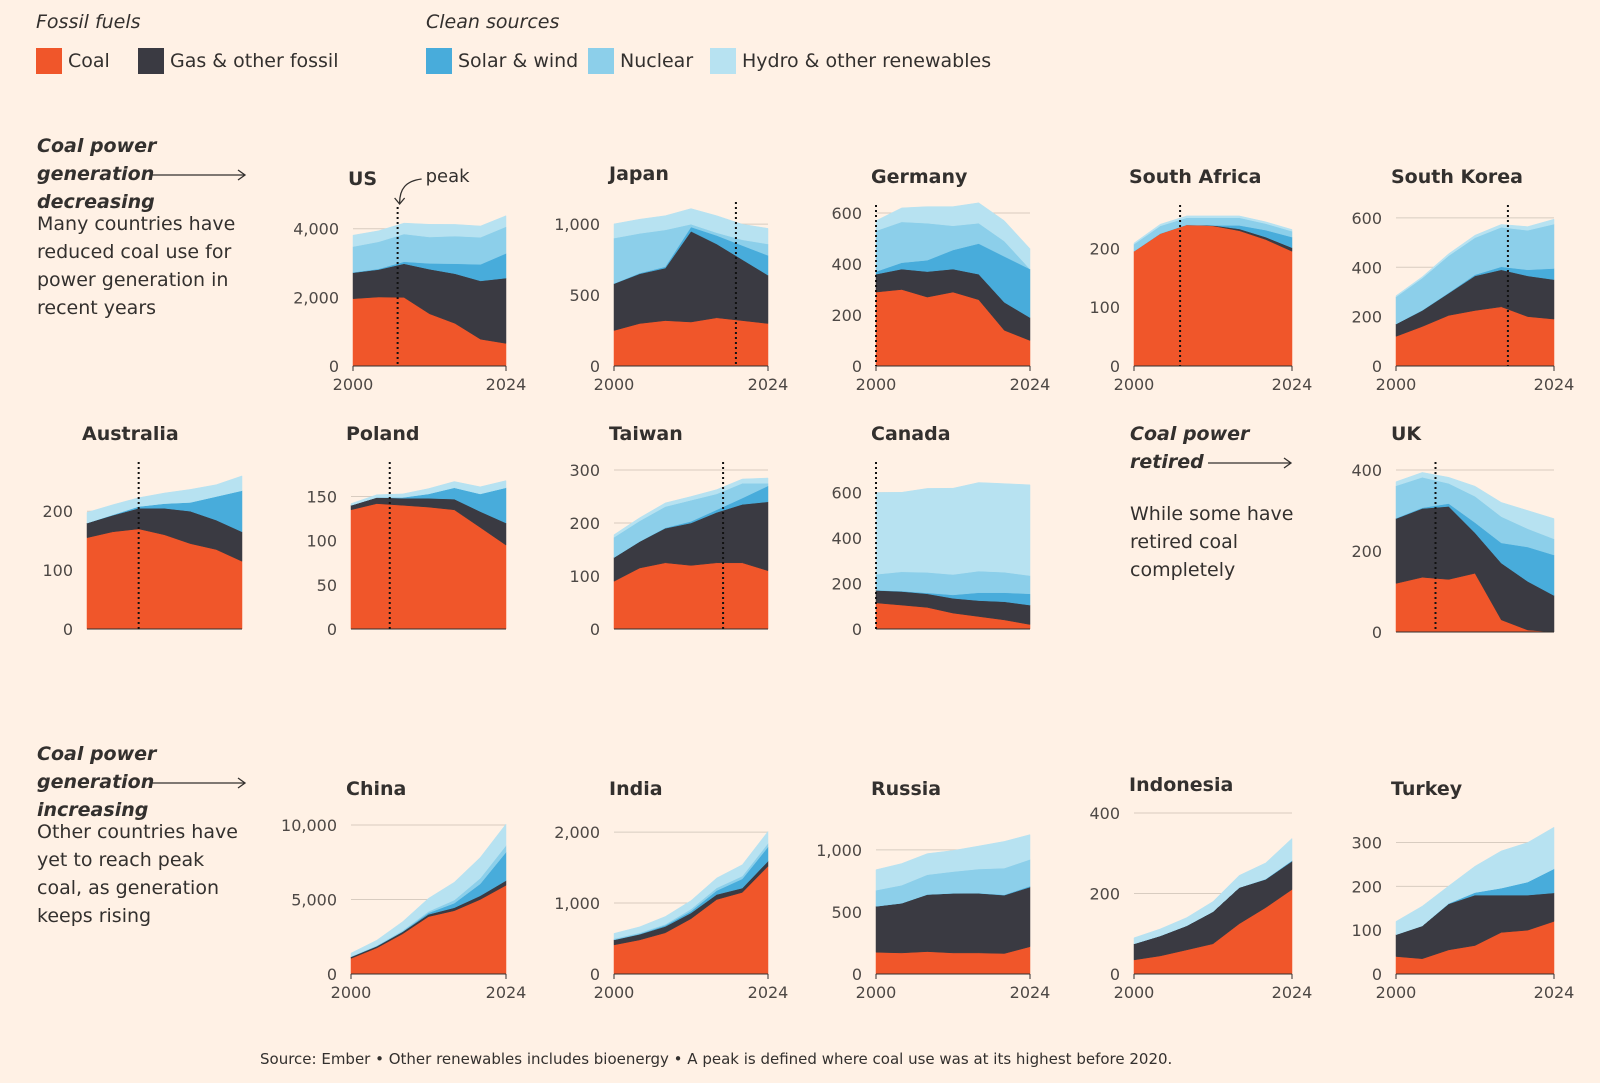  Describe the element at coordinates (151, 61) in the screenshot. I see `legend-swatch-gas` at that location.